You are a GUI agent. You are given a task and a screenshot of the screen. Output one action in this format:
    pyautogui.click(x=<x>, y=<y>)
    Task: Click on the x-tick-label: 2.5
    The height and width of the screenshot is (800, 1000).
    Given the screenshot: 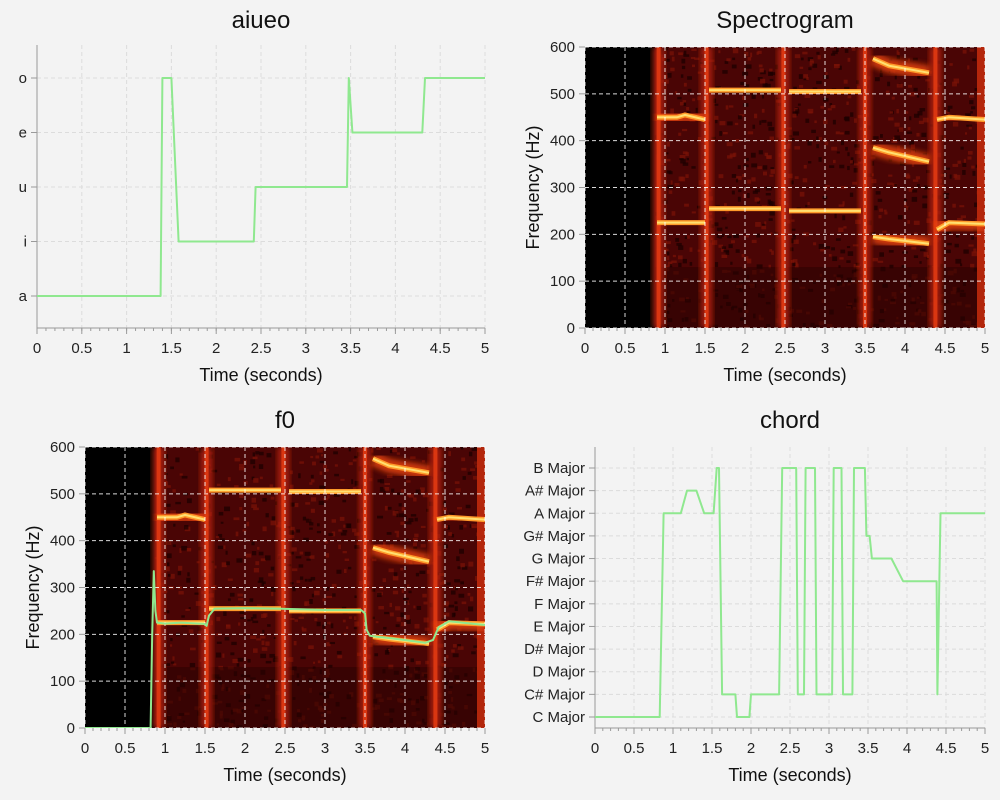 What is the action you would take?
    pyautogui.click(x=285, y=748)
    